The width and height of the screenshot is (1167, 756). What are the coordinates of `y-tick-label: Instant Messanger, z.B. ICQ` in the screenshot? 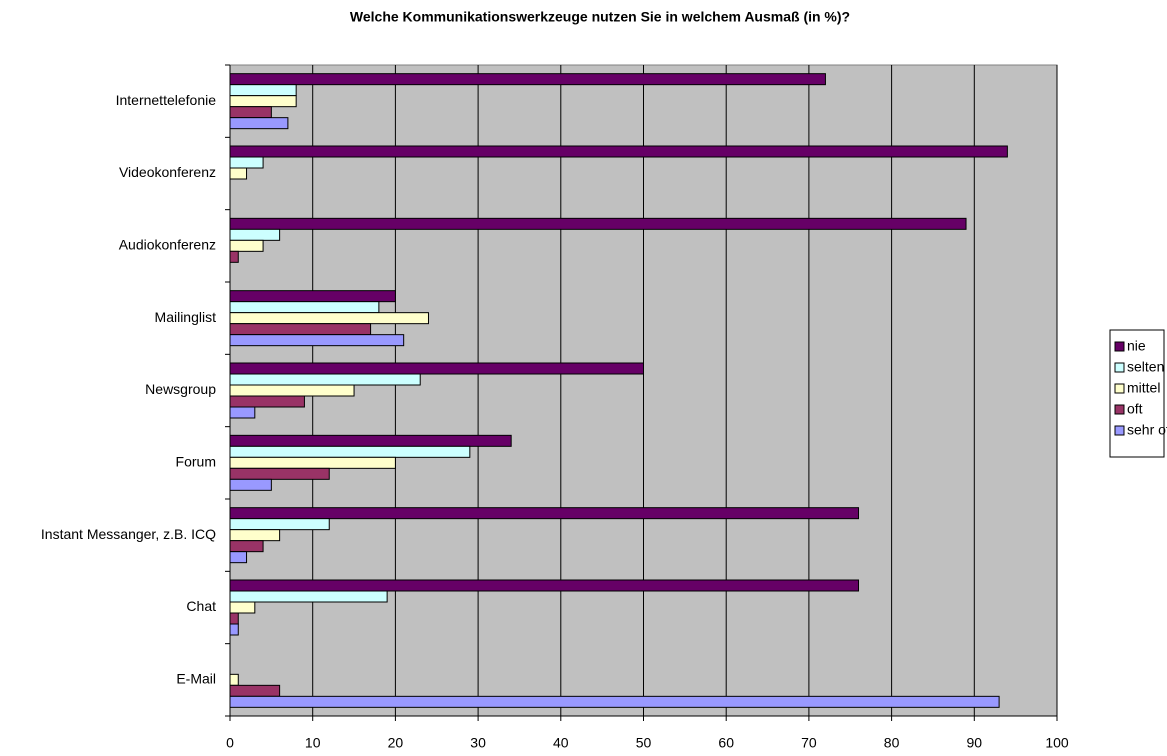 It's located at (128, 534).